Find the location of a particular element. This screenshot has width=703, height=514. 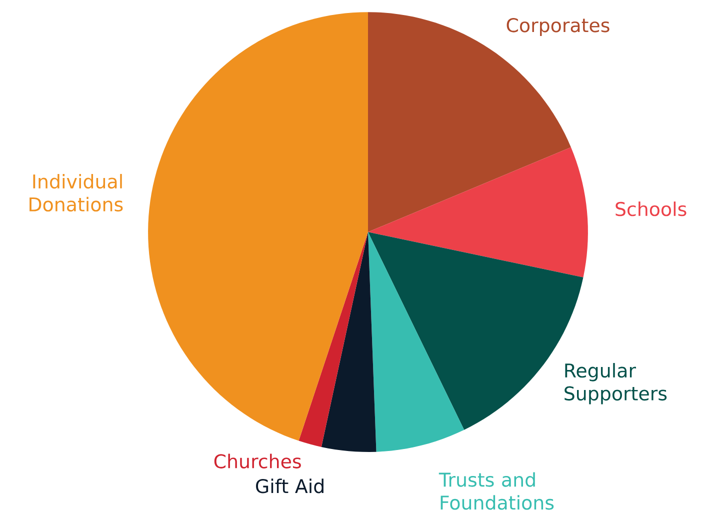

slice-label: Schools is located at coordinates (651, 209).